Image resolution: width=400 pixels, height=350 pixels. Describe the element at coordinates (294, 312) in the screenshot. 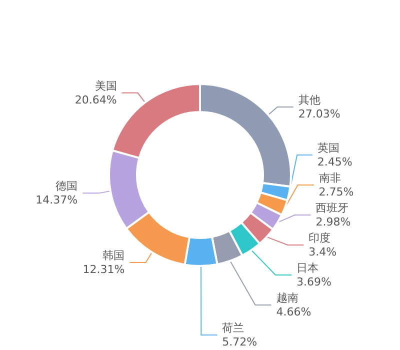

I see `data-label: 4.66%` at that location.